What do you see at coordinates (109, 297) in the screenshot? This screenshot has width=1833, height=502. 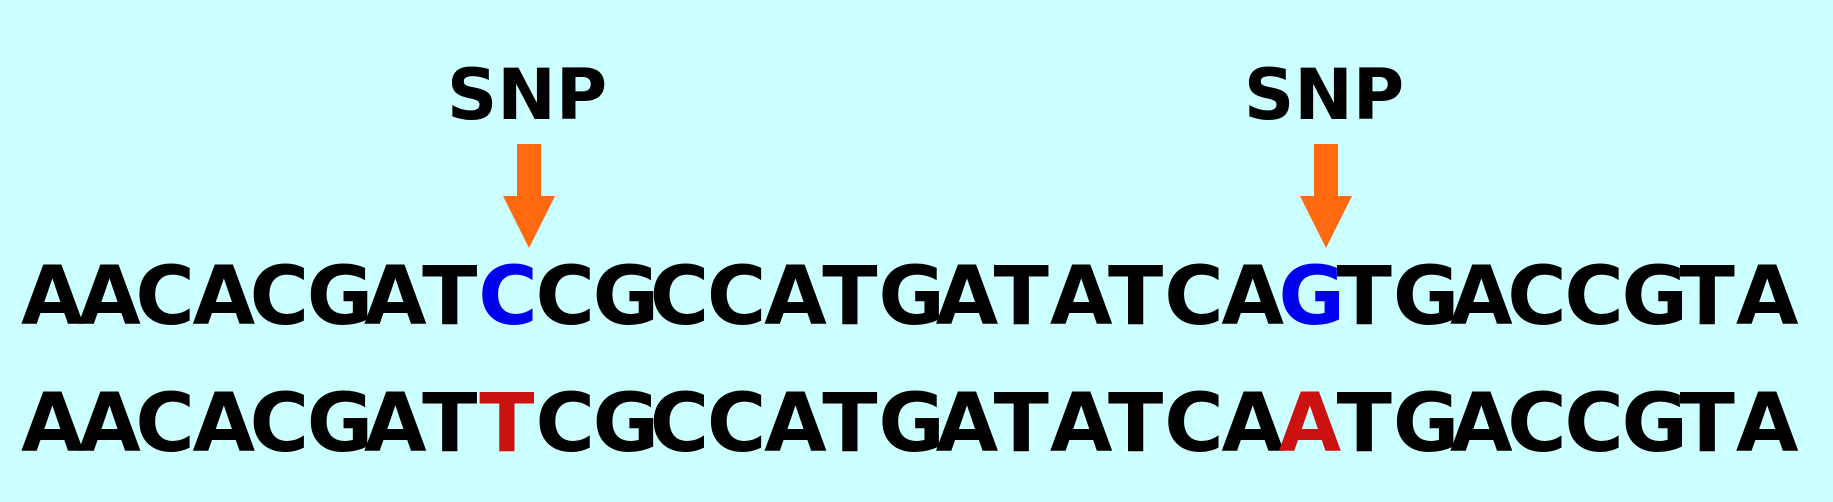 I see `top-base-2: A` at bounding box center [109, 297].